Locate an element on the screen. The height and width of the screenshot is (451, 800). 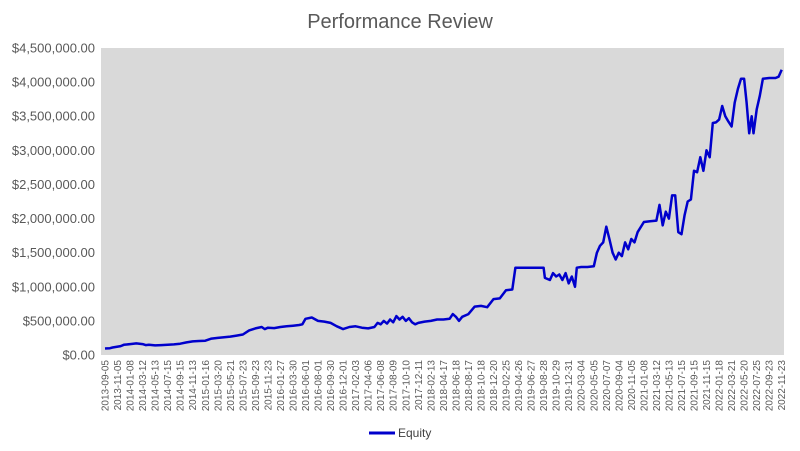
x-tick-label: 2022-11-23 is located at coordinates (782, 385).